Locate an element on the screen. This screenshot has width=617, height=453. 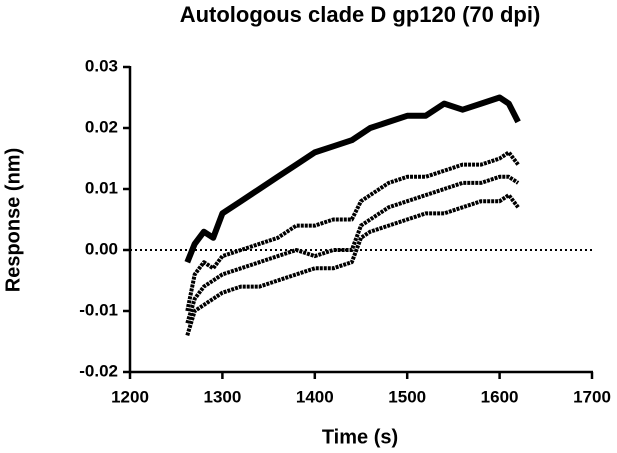
y-tick-label: 0.01 is located at coordinates (101, 187).